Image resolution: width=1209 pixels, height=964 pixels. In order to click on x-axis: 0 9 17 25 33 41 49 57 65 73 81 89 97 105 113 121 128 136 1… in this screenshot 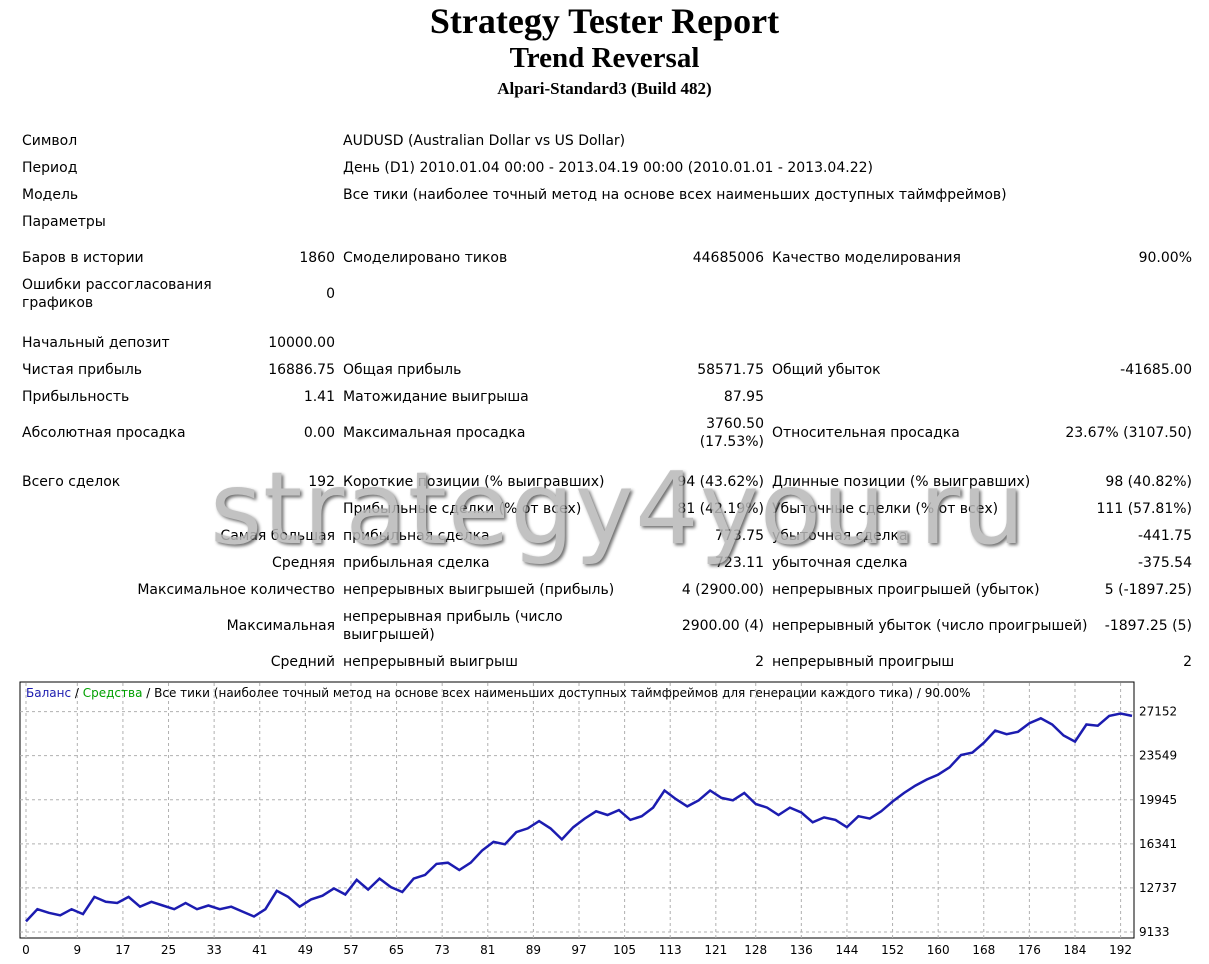, I will do `click(577, 950)`.